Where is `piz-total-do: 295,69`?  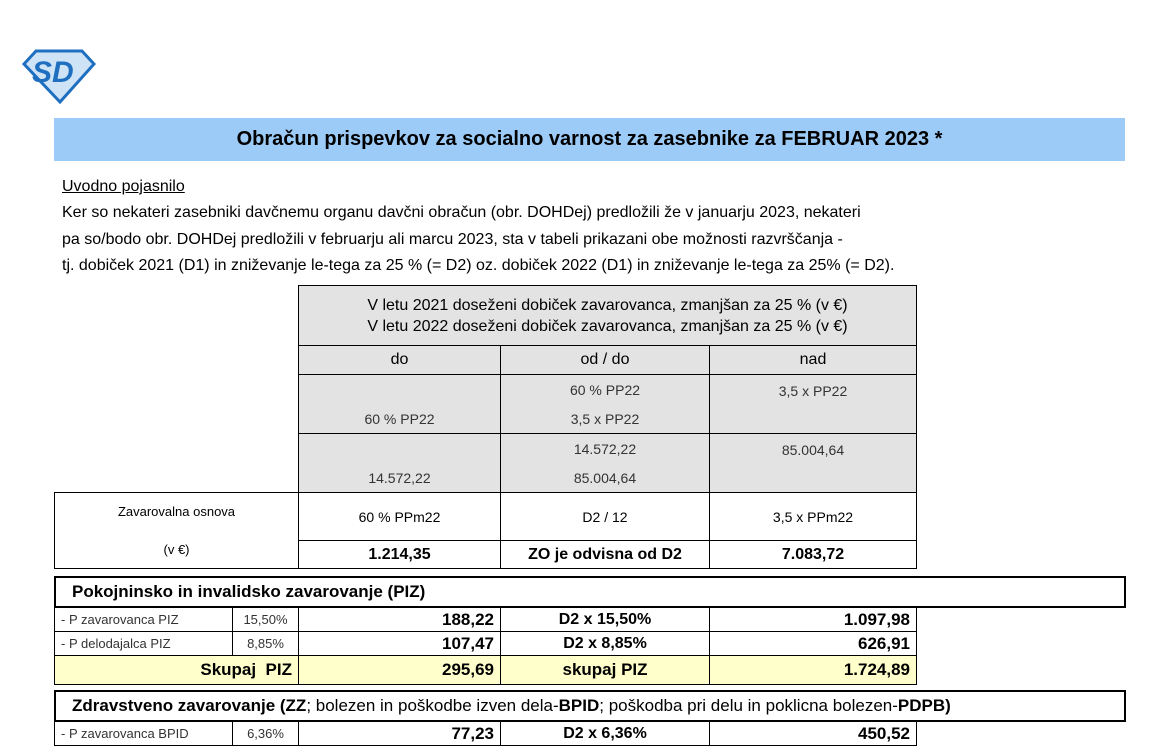 piz-total-do: 295,69 is located at coordinates (399, 670).